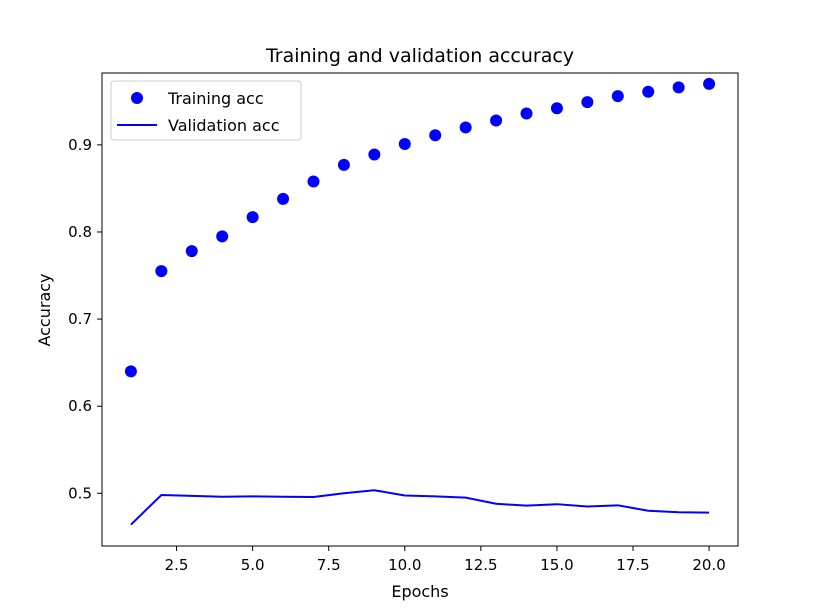  What do you see at coordinates (80, 319) in the screenshot?
I see `y-tick-label: 0.7` at bounding box center [80, 319].